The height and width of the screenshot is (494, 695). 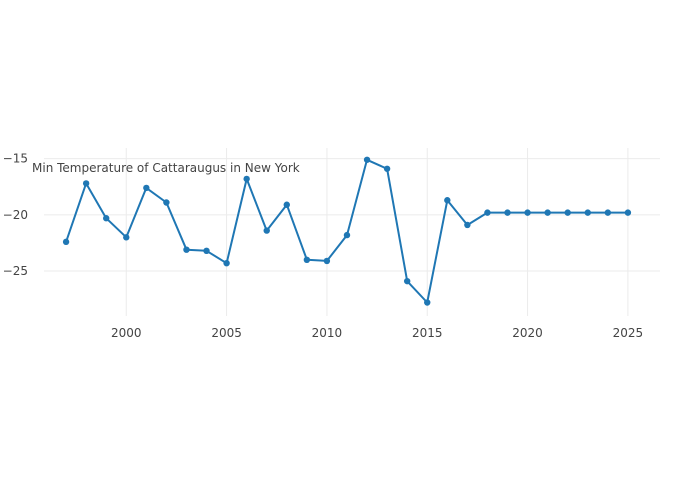 I want to click on y-tick-label: −15, so click(x=15, y=159).